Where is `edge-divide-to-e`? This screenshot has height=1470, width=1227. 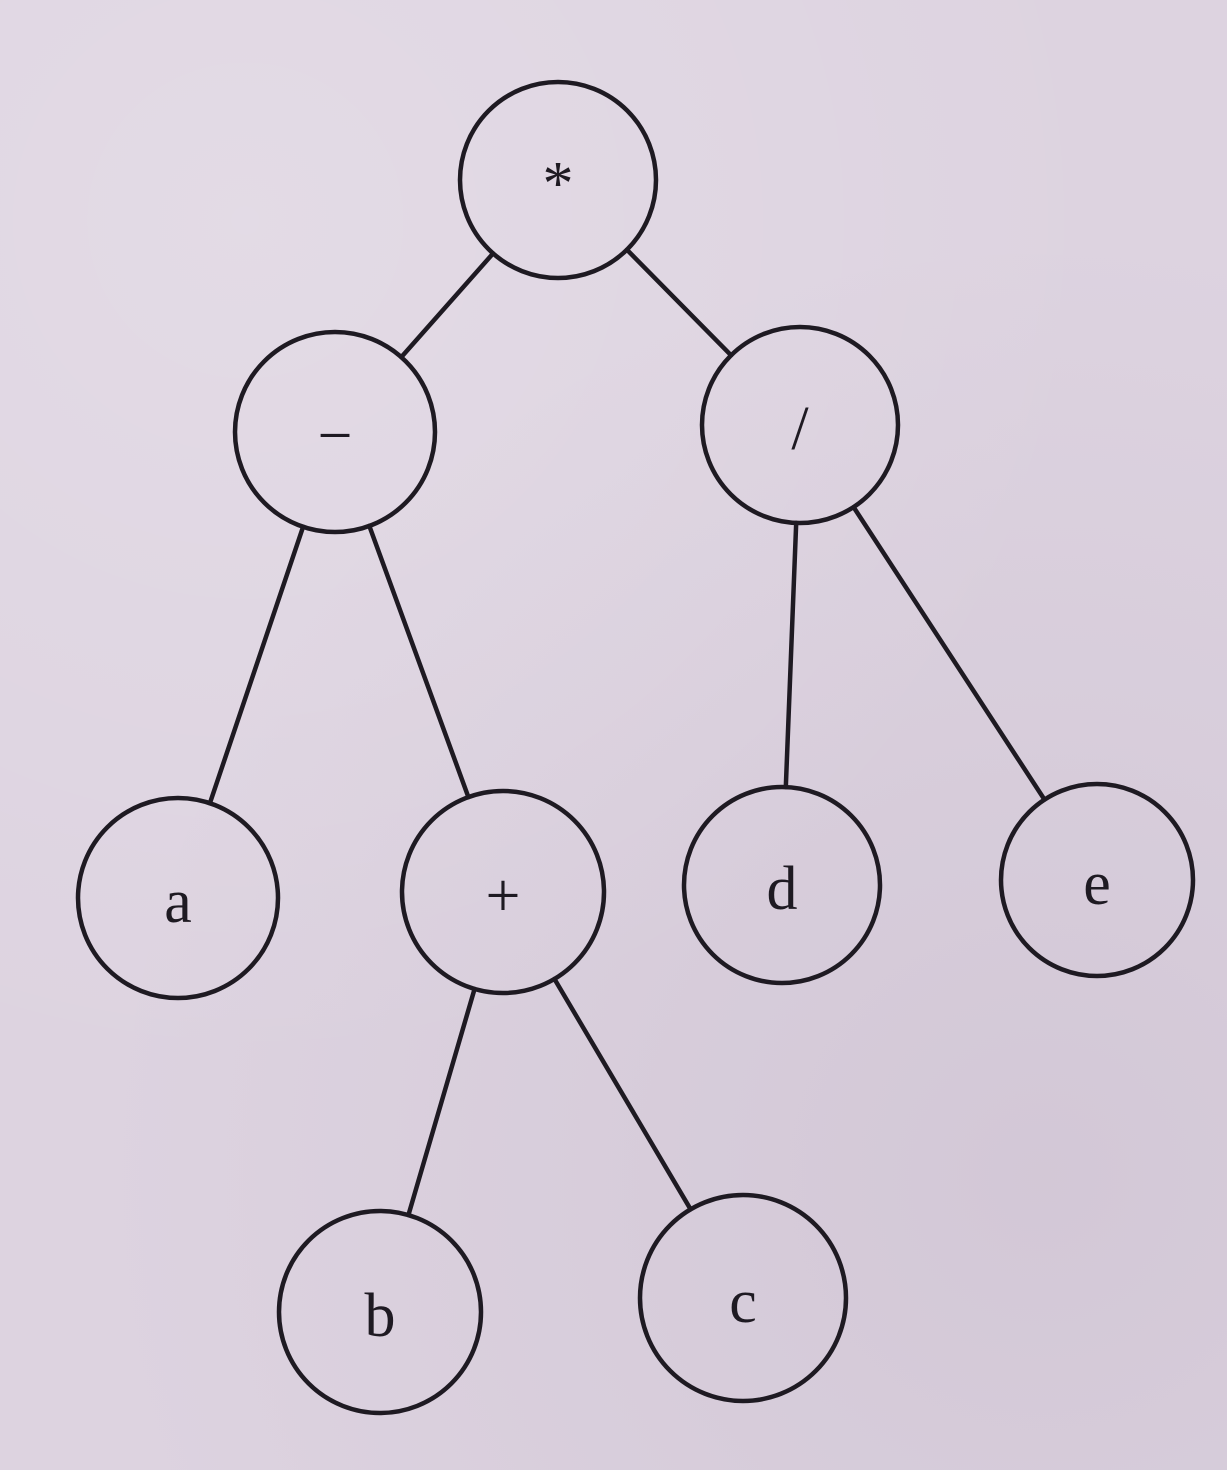 edge-divide-to-e is located at coordinates (949, 653).